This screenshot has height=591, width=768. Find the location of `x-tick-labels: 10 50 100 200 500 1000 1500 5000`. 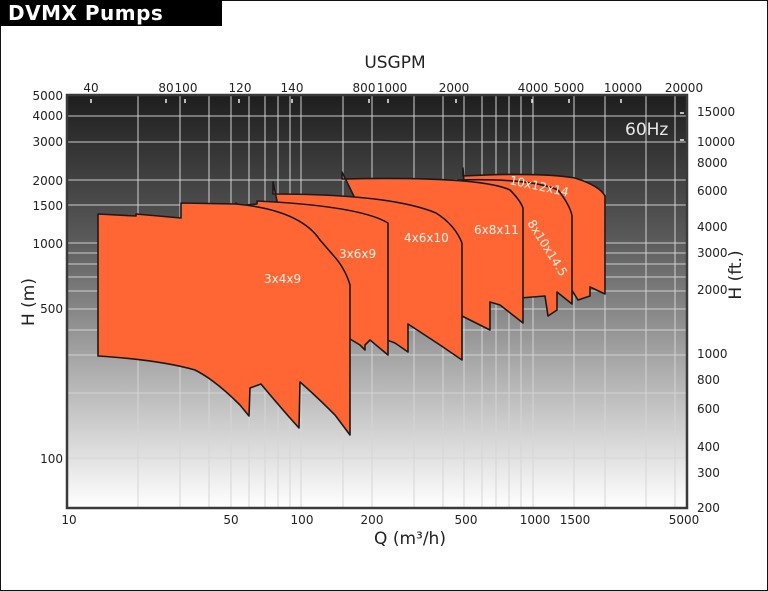

x-tick-labels: 10 50 100 200 500 1000 1500 5000 is located at coordinates (380, 520).